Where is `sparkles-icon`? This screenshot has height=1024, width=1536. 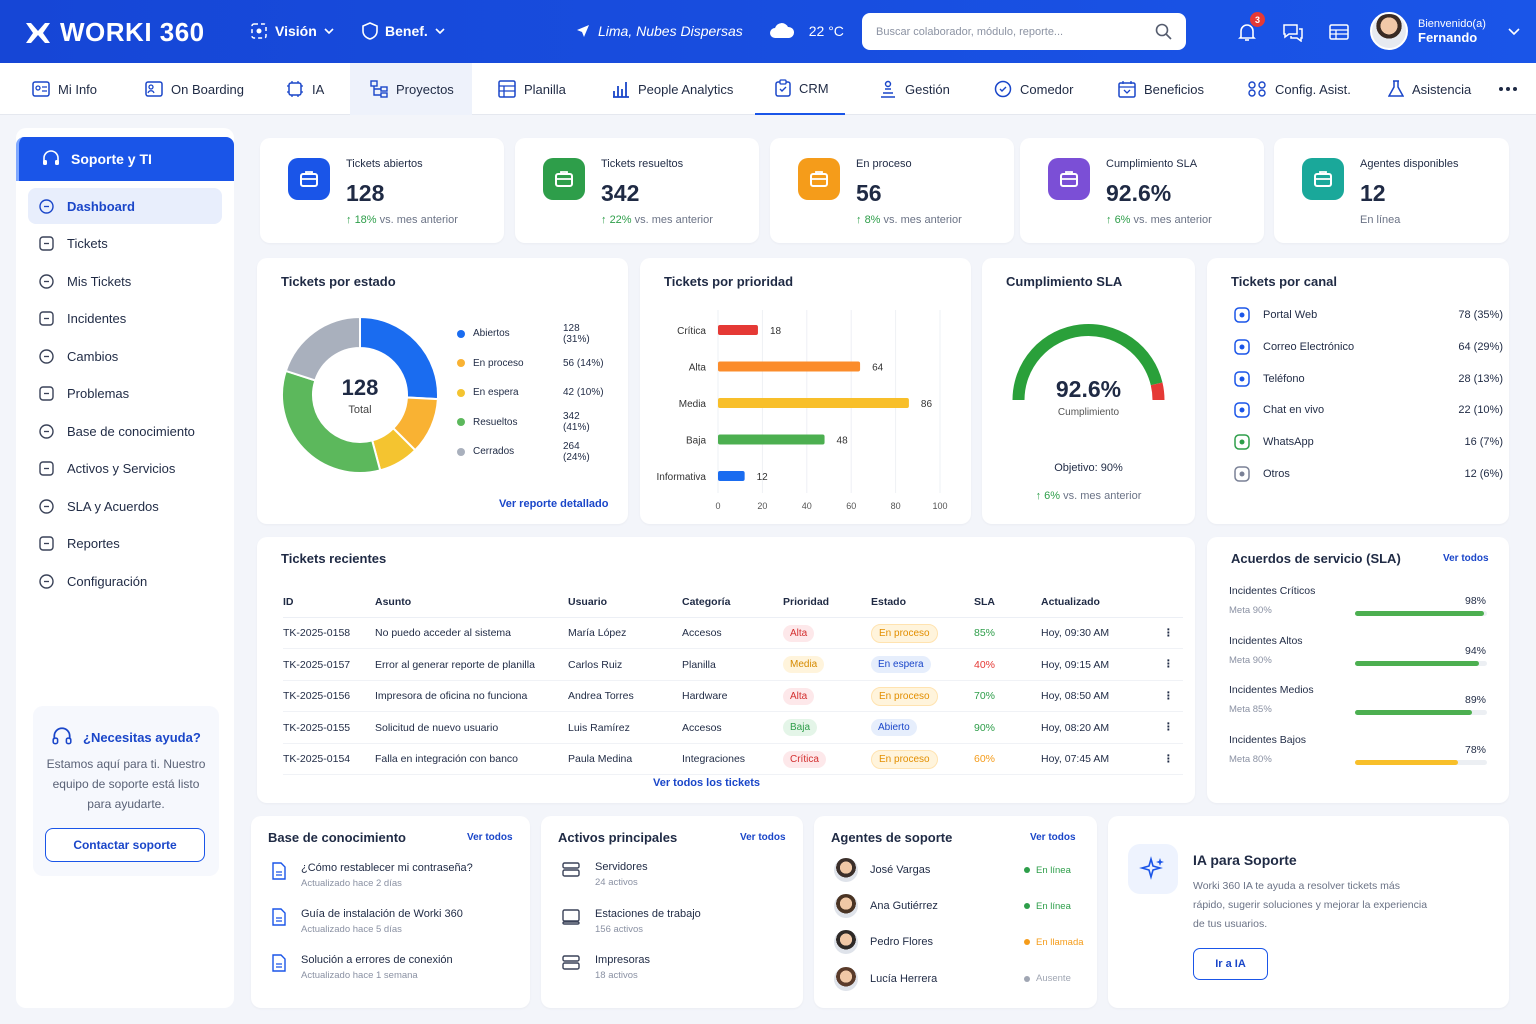 sparkles-icon is located at coordinates (1151, 868).